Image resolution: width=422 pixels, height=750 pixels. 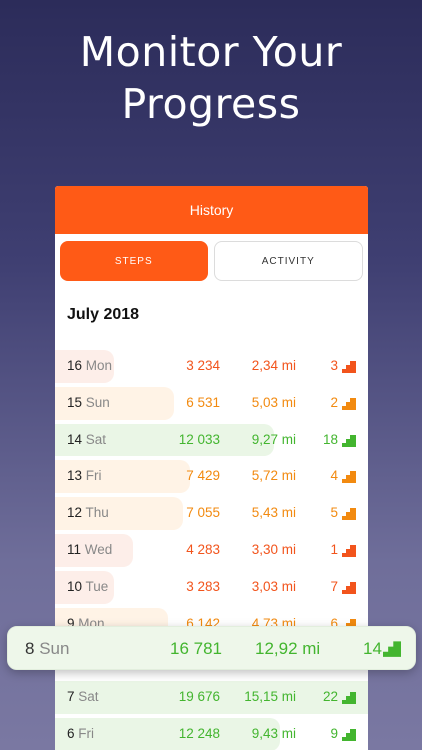 I want to click on highlight-rank: 14, so click(x=372, y=648).